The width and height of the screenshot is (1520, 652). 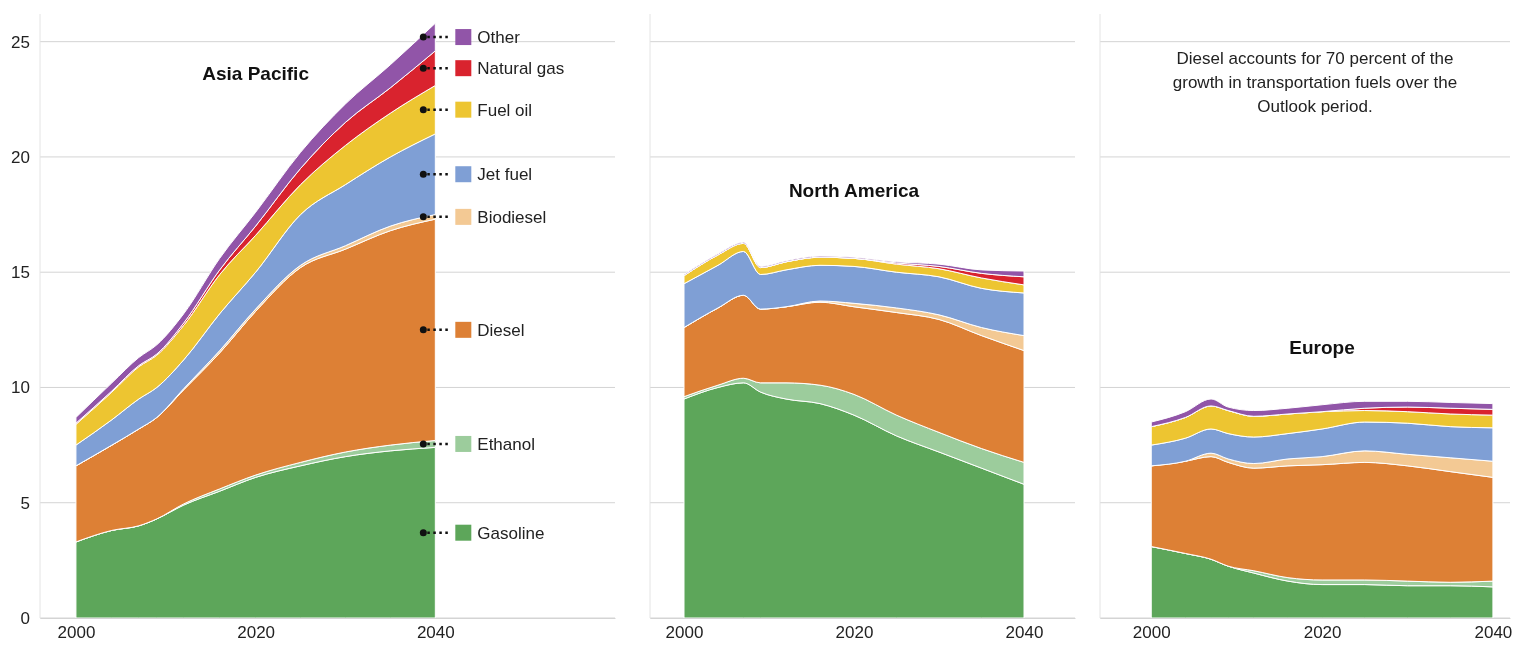 What do you see at coordinates (20, 157) in the screenshot?
I see `y-tick-label: 20` at bounding box center [20, 157].